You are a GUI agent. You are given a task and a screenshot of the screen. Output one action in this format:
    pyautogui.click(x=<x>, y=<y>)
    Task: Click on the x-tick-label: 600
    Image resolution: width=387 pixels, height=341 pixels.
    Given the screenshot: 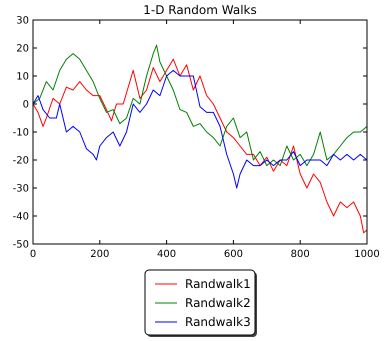 What is the action you would take?
    pyautogui.click(x=233, y=254)
    